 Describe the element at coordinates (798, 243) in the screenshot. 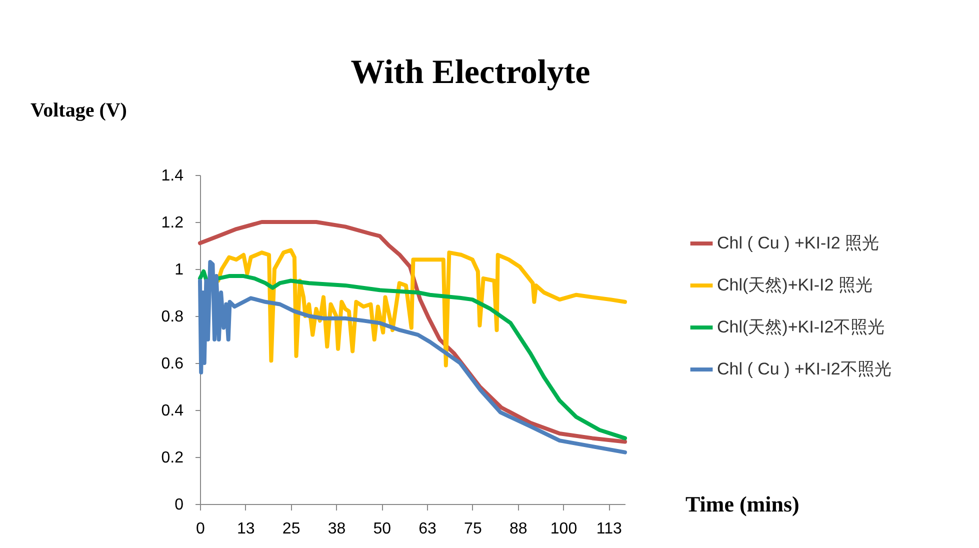

I see `legend-label: Chl ( Cu ) +KI-I2 照光` at that location.